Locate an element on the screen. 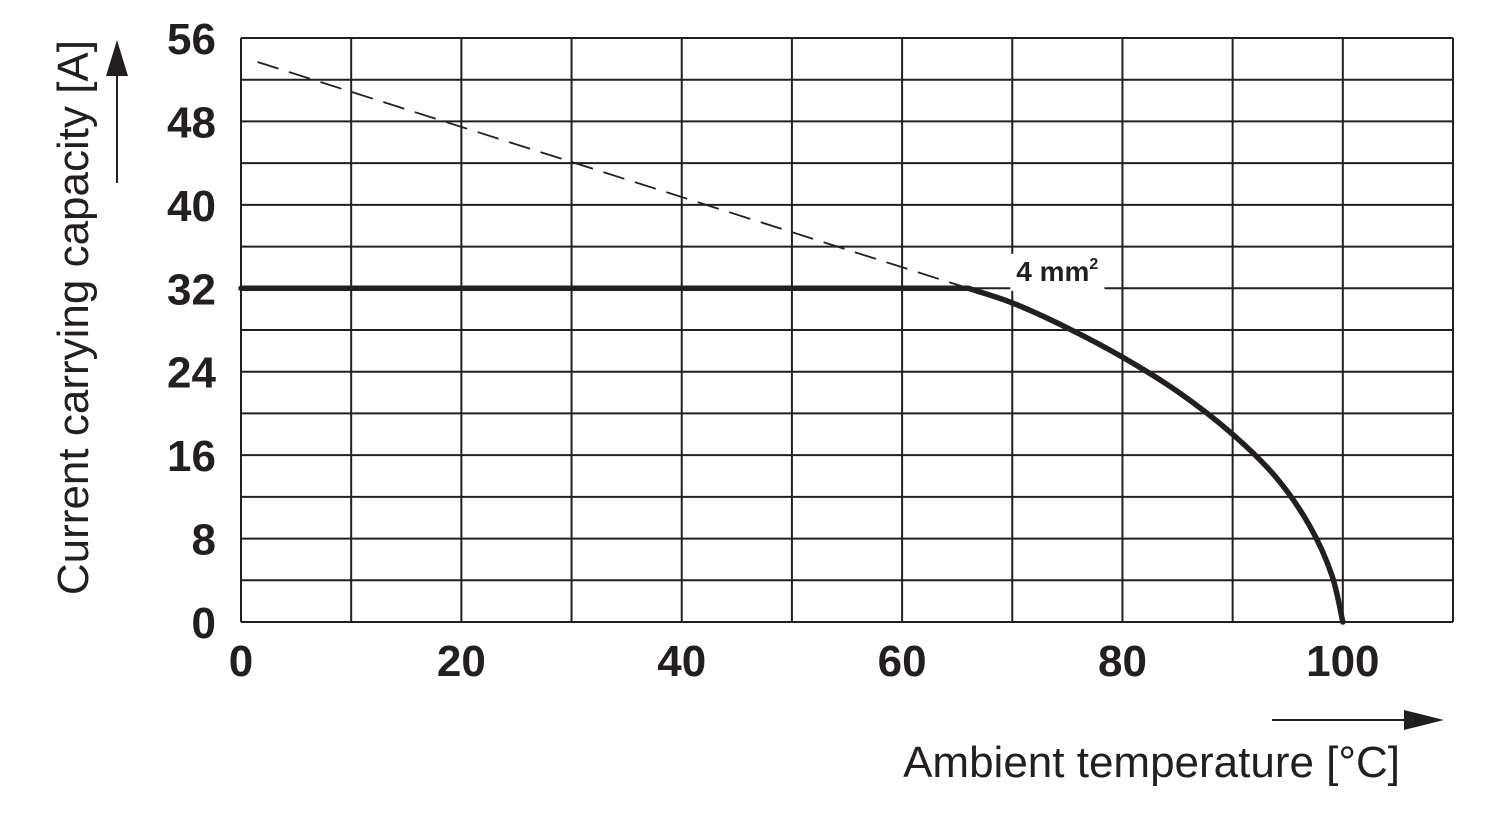 This screenshot has height=820, width=1500. x-axis-label: Ambient temperature [°C] is located at coordinates (1151, 762).